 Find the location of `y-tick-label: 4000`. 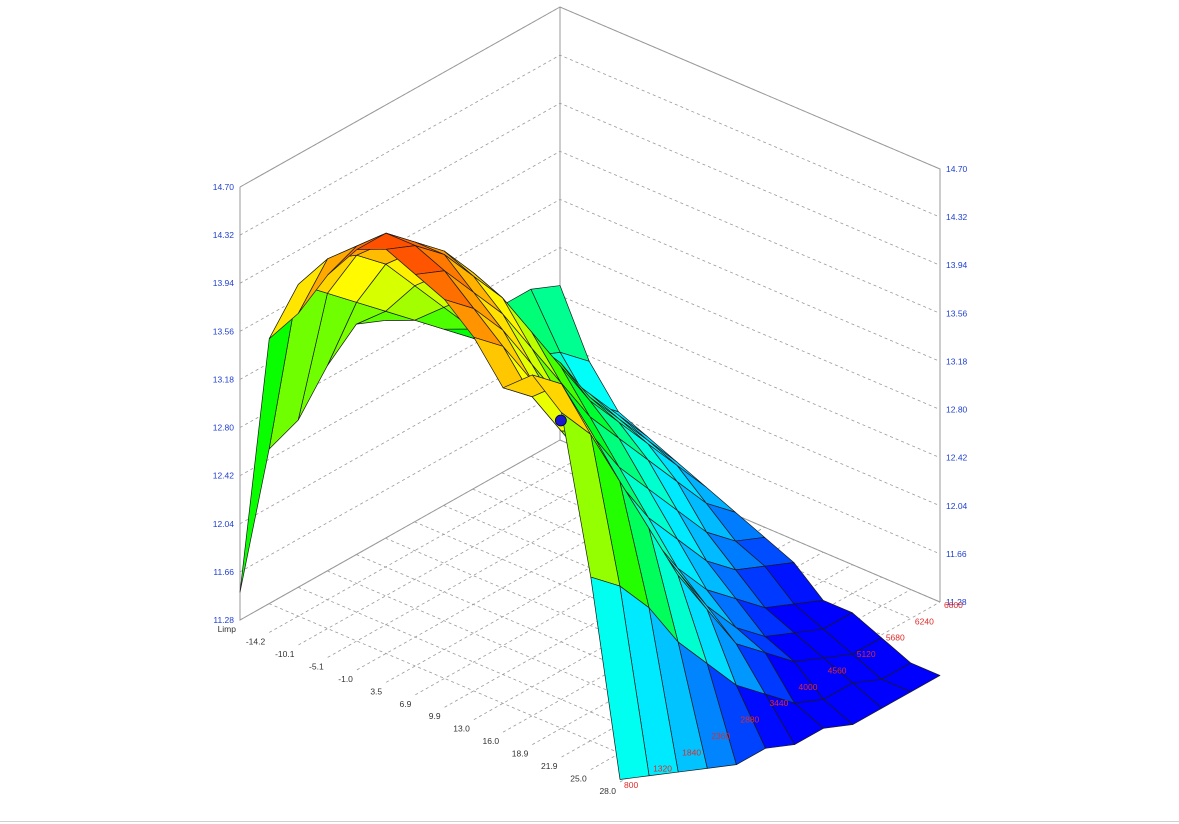

y-tick-label: 4000 is located at coordinates (808, 687).